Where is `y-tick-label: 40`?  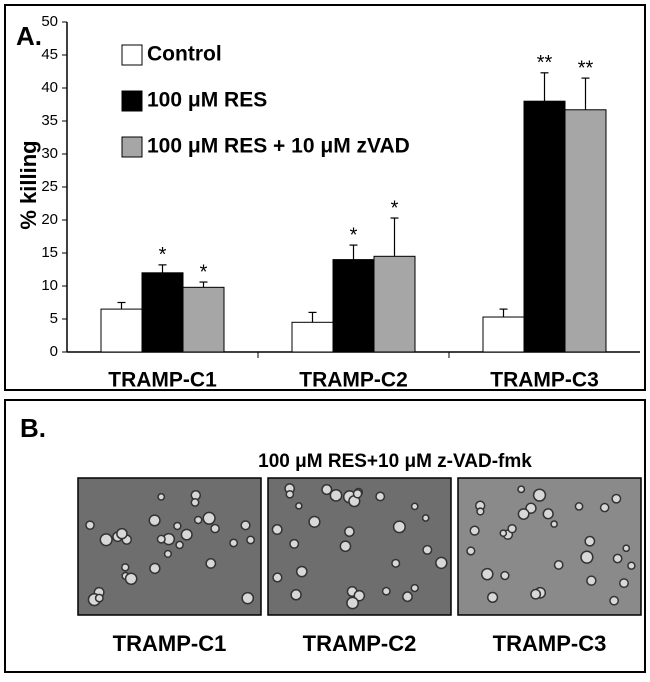
y-tick-label: 40 is located at coordinates (49, 87).